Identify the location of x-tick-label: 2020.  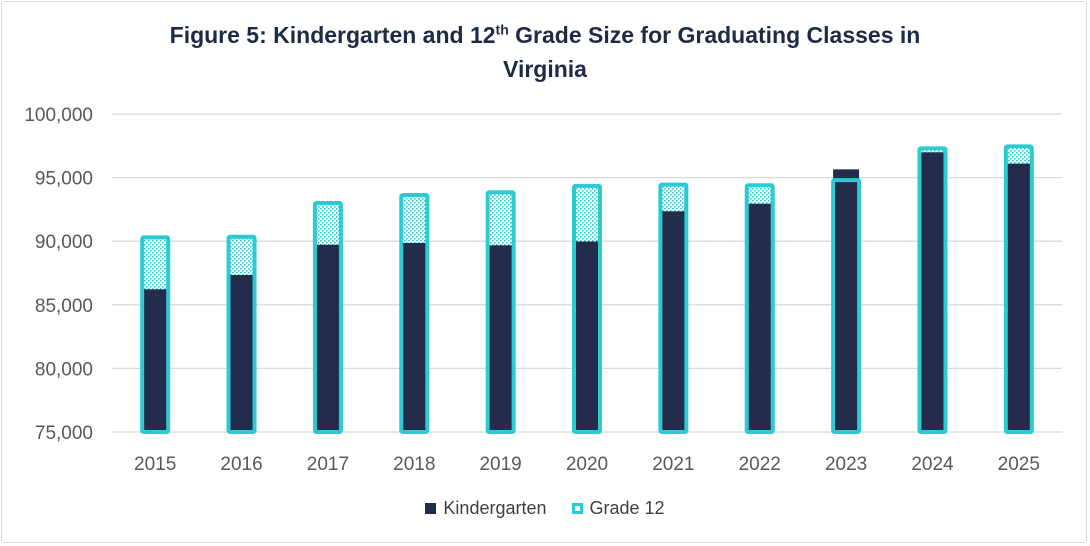
(587, 464).